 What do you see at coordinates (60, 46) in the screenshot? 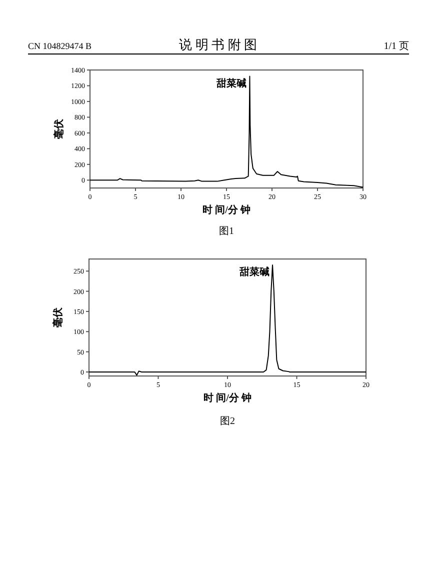
I see `text: CN 104829474 B` at bounding box center [60, 46].